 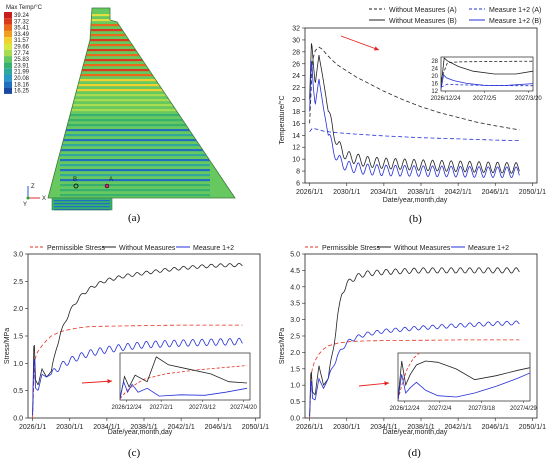 What do you see at coordinates (22, 73) in the screenshot?
I see `colorbar-level: 21.99` at bounding box center [22, 73].